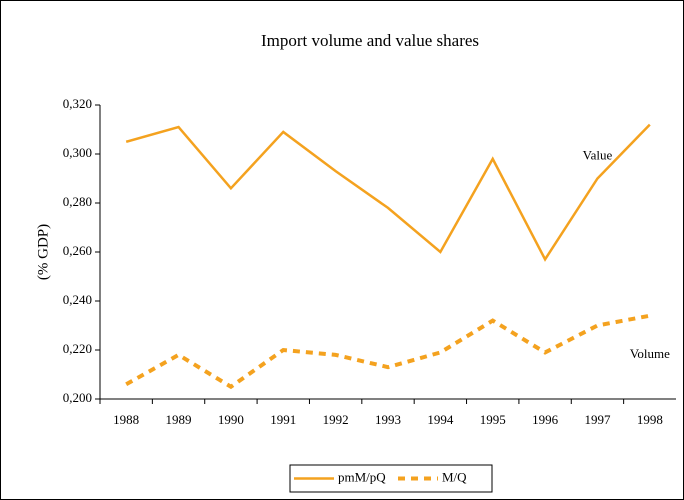 This screenshot has width=684, height=500. What do you see at coordinates (77, 201) in the screenshot?
I see `y-tick-label: 0,280` at bounding box center [77, 201].